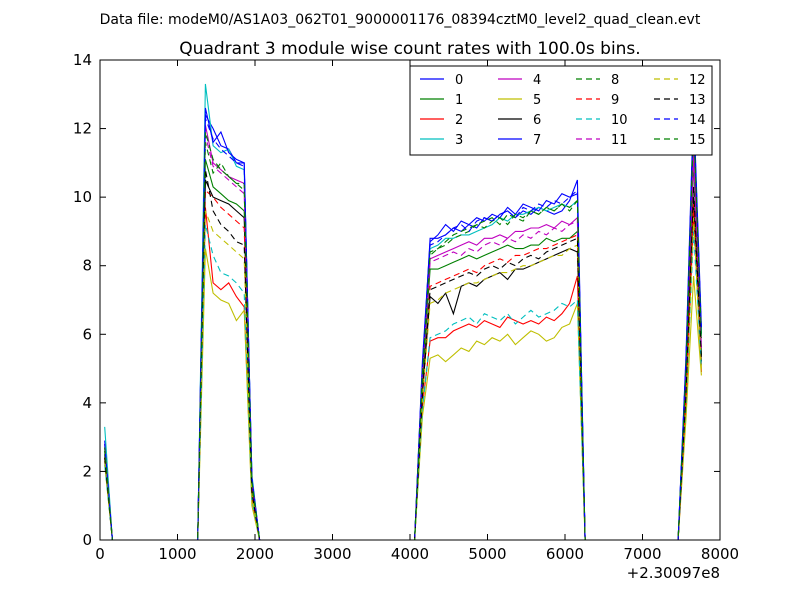 The image size is (800, 600). Describe the element at coordinates (459, 140) in the screenshot. I see `legend-label-3: 3` at that location.